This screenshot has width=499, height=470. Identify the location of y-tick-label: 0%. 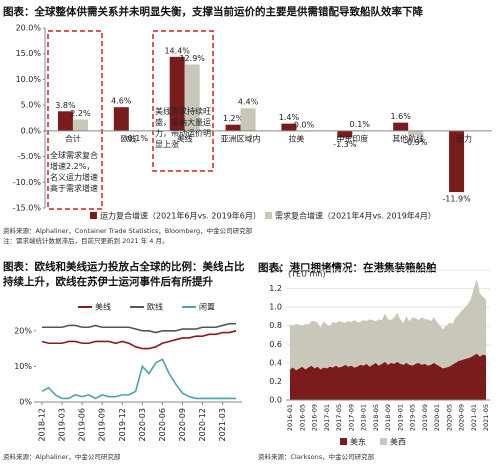
(25, 402).